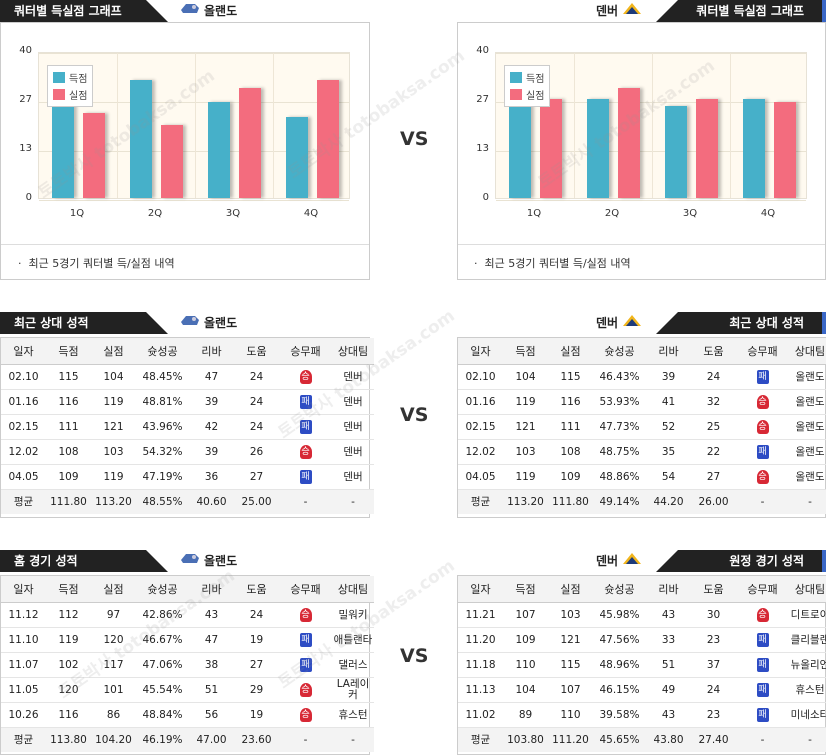  I want to click on orlando-logo-icon, so click(190, 11).